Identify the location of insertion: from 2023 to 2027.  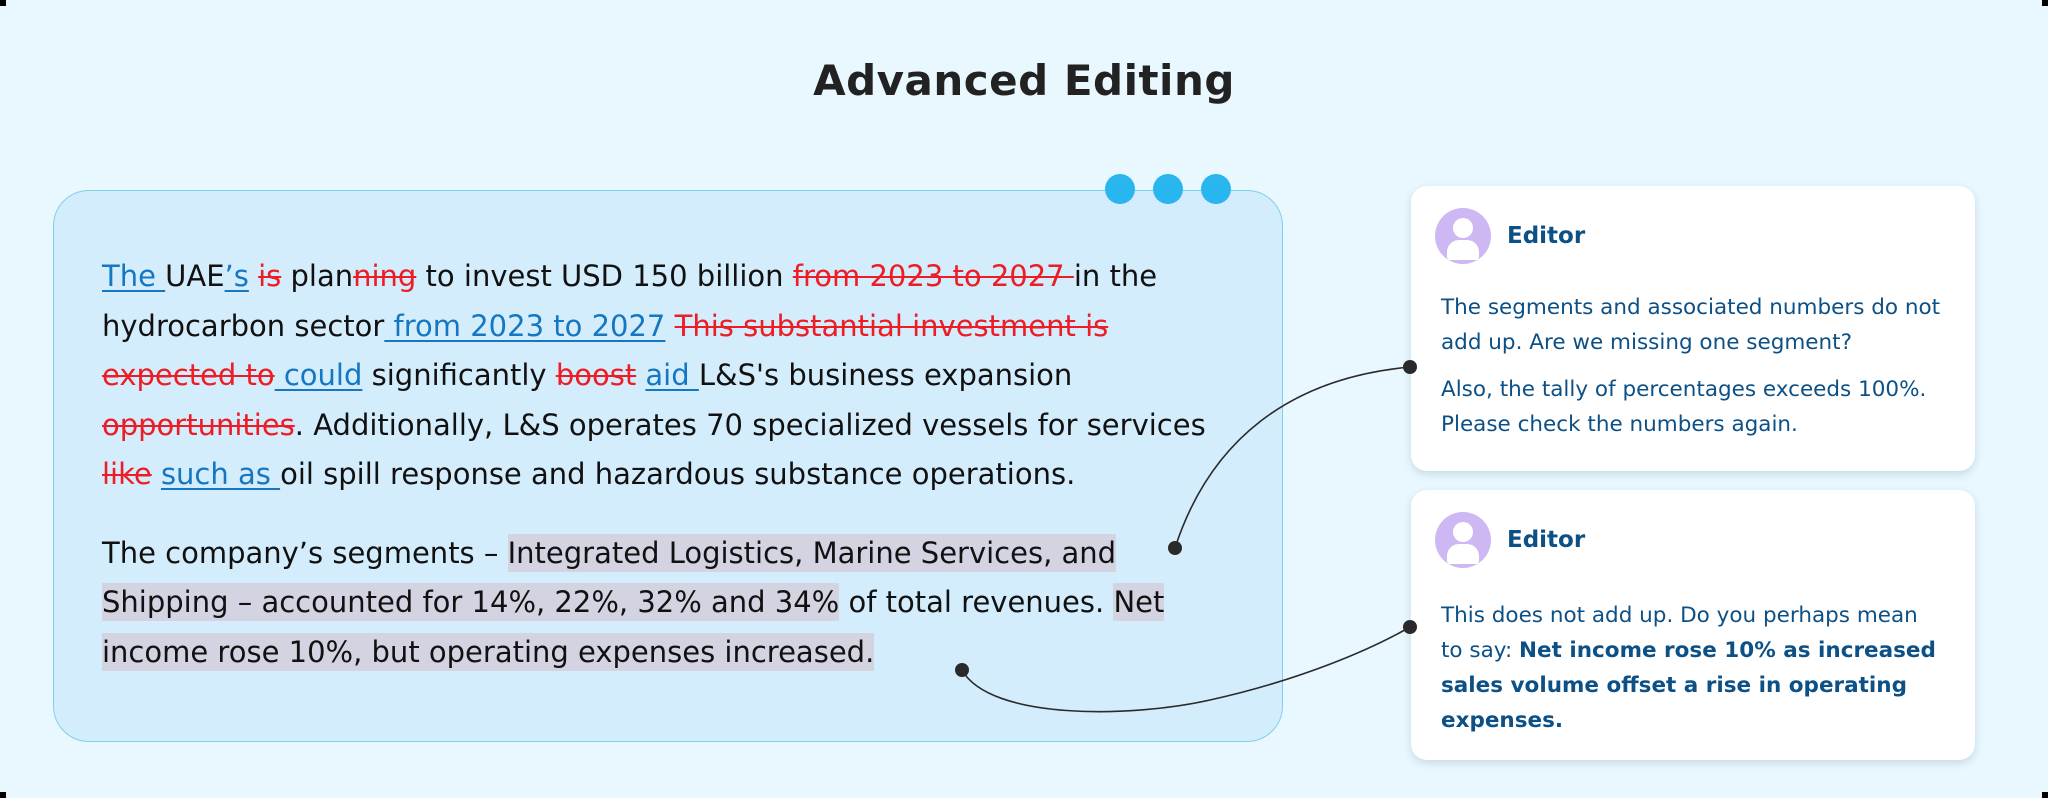
(525, 325).